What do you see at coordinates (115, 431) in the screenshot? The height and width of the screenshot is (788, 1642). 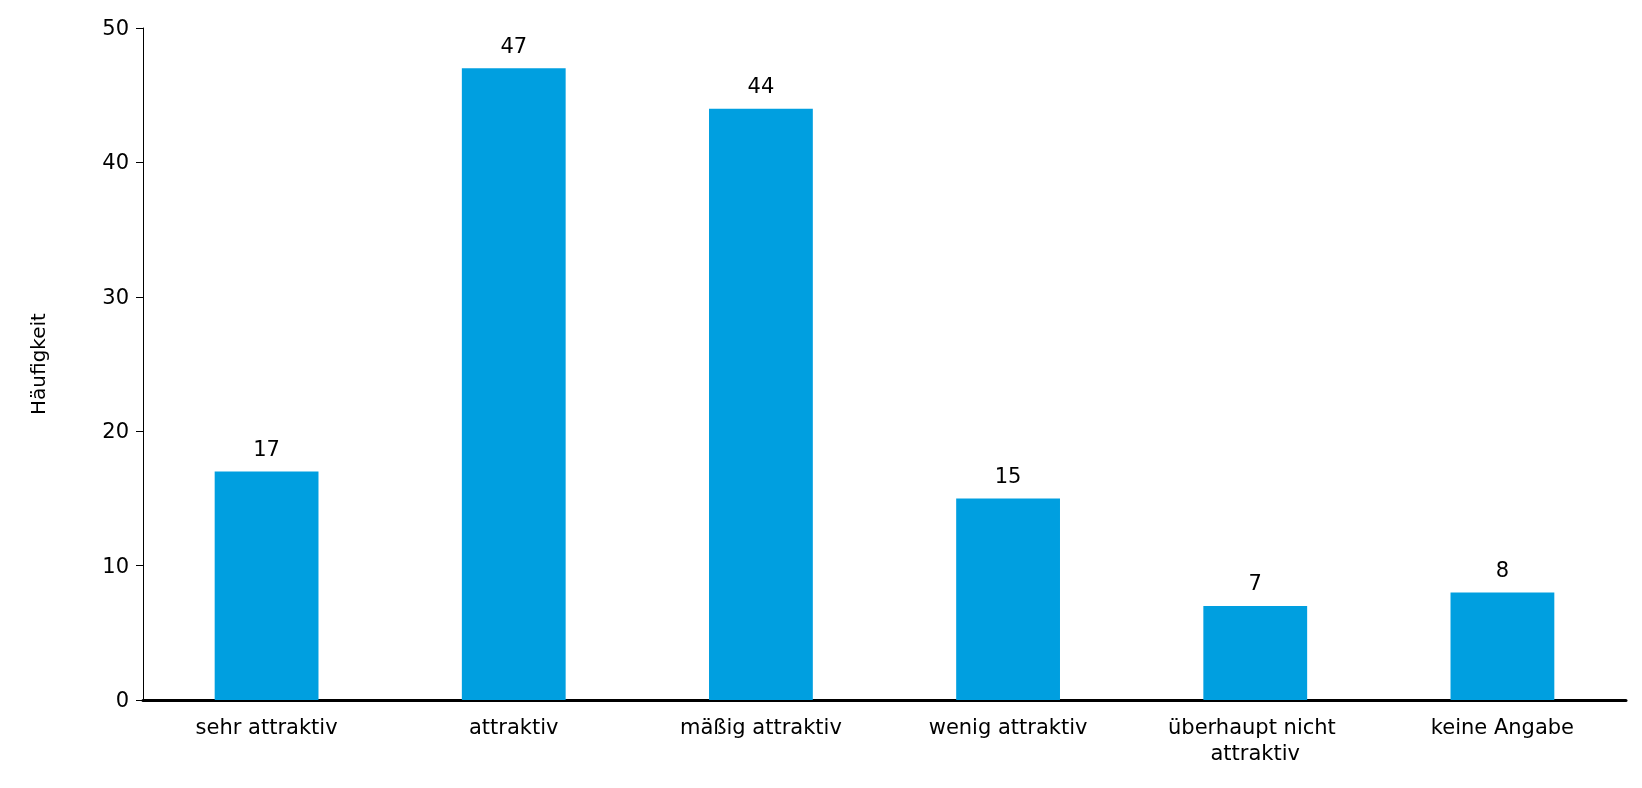 I see `y-tick-label: 20` at bounding box center [115, 431].